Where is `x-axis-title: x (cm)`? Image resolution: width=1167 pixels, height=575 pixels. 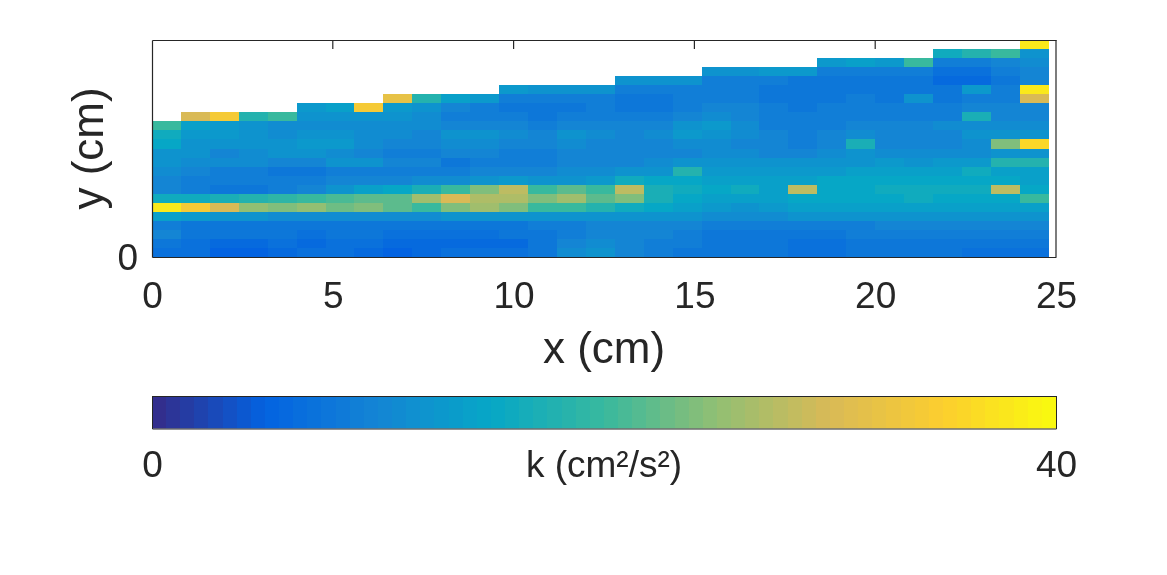 x-axis-title: x (cm) is located at coordinates (604, 347).